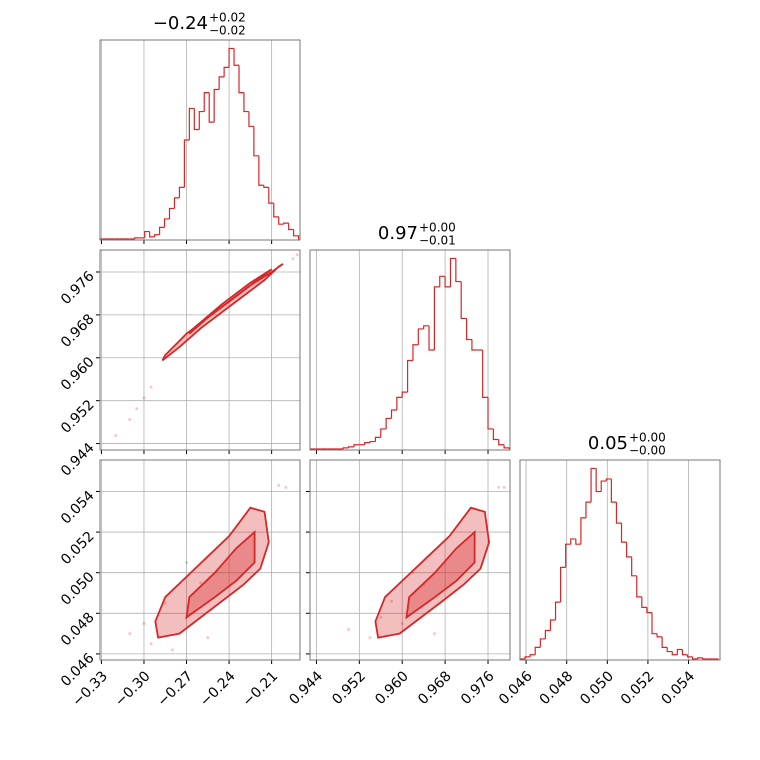  What do you see at coordinates (78, 331) in the screenshot?
I see `y-tick-label: 0.968` at bounding box center [78, 331].